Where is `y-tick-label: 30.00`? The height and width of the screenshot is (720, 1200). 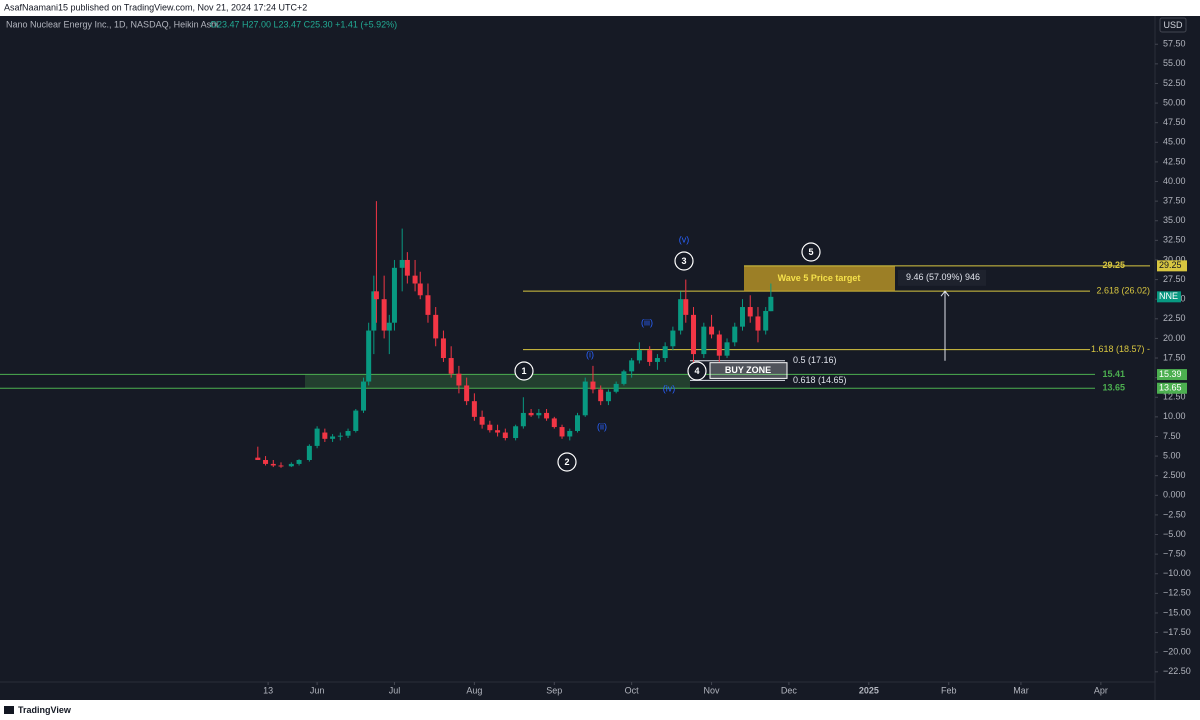
y-tick-label: 30.00 is located at coordinates (1174, 259).